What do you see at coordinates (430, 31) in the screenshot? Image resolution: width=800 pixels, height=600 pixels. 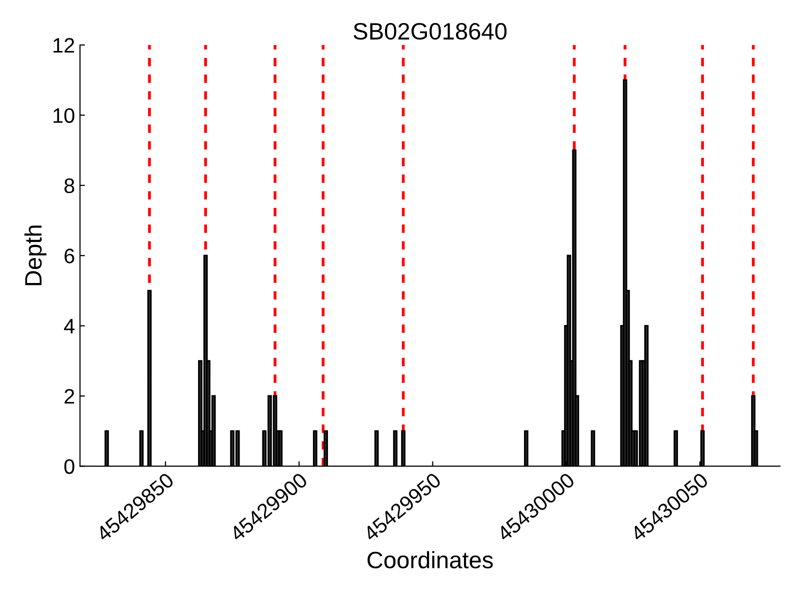 I see `chart-title: SB02G018640` at bounding box center [430, 31].